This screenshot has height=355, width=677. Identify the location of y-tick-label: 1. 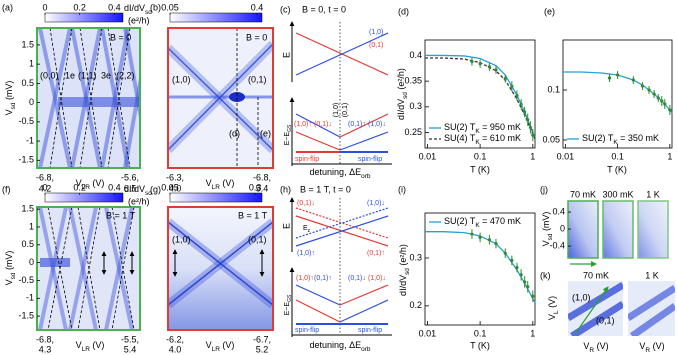
(31, 226).